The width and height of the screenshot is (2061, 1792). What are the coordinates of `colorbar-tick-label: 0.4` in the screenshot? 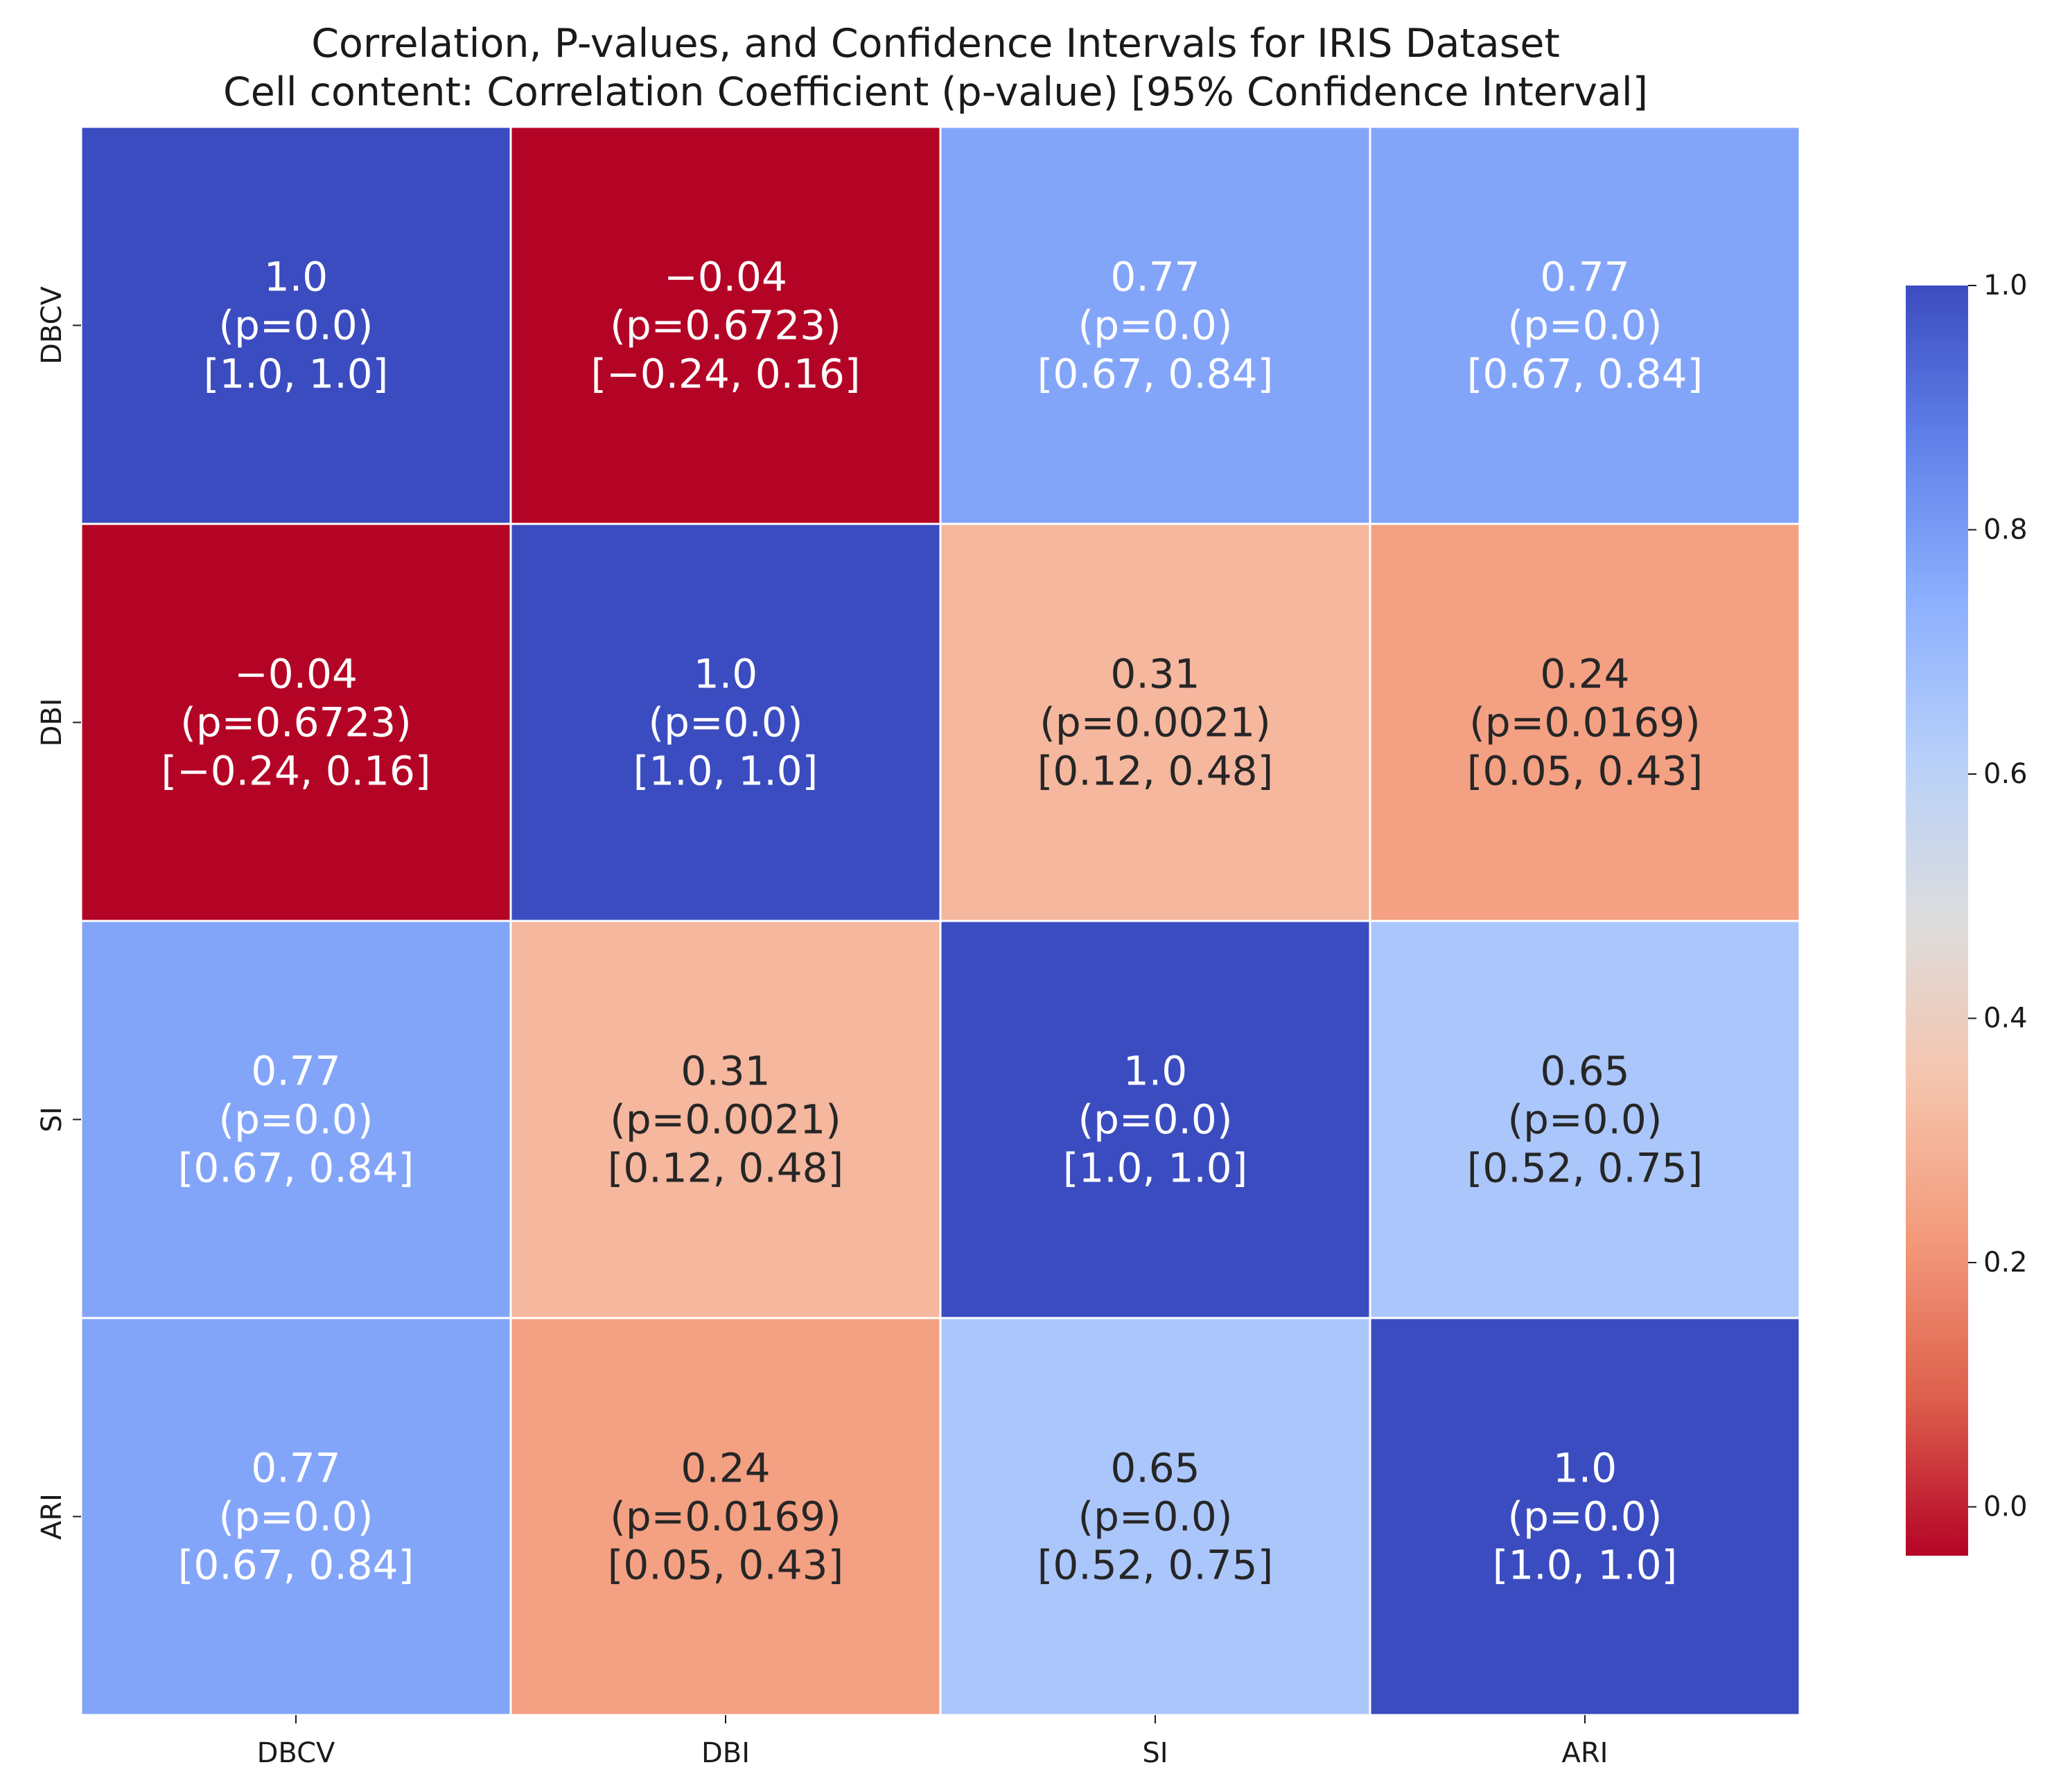 It's located at (2005, 1019).